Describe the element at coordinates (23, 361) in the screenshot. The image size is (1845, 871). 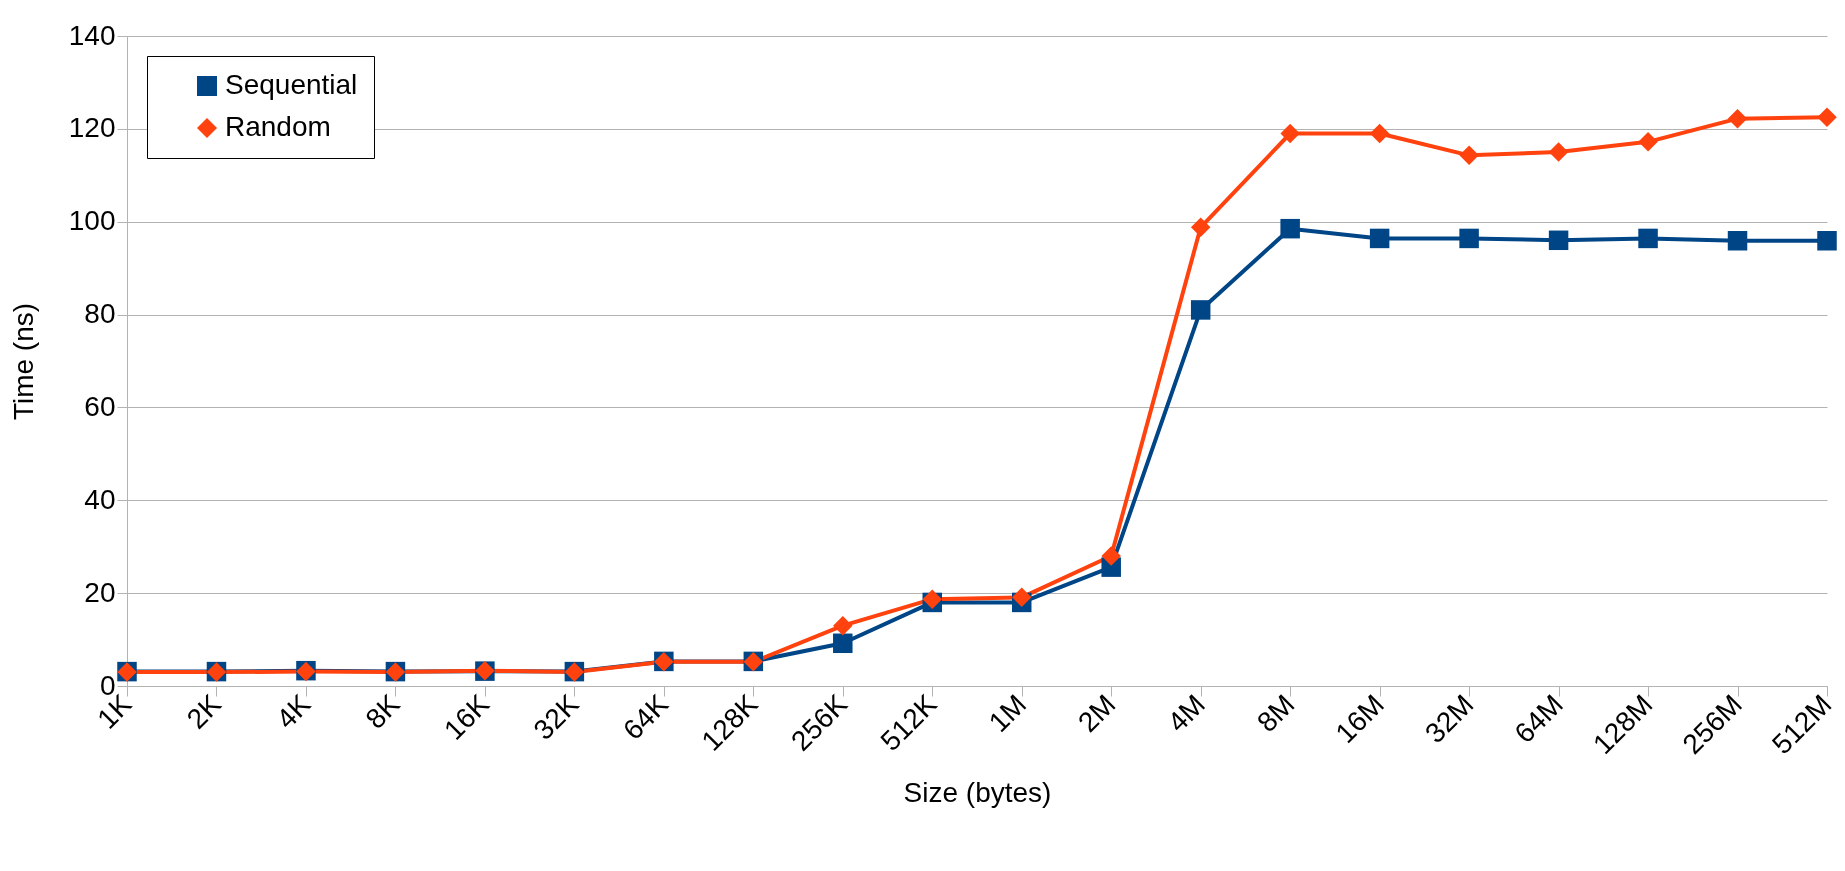
I see `y-axis-title: Time (ns)` at that location.